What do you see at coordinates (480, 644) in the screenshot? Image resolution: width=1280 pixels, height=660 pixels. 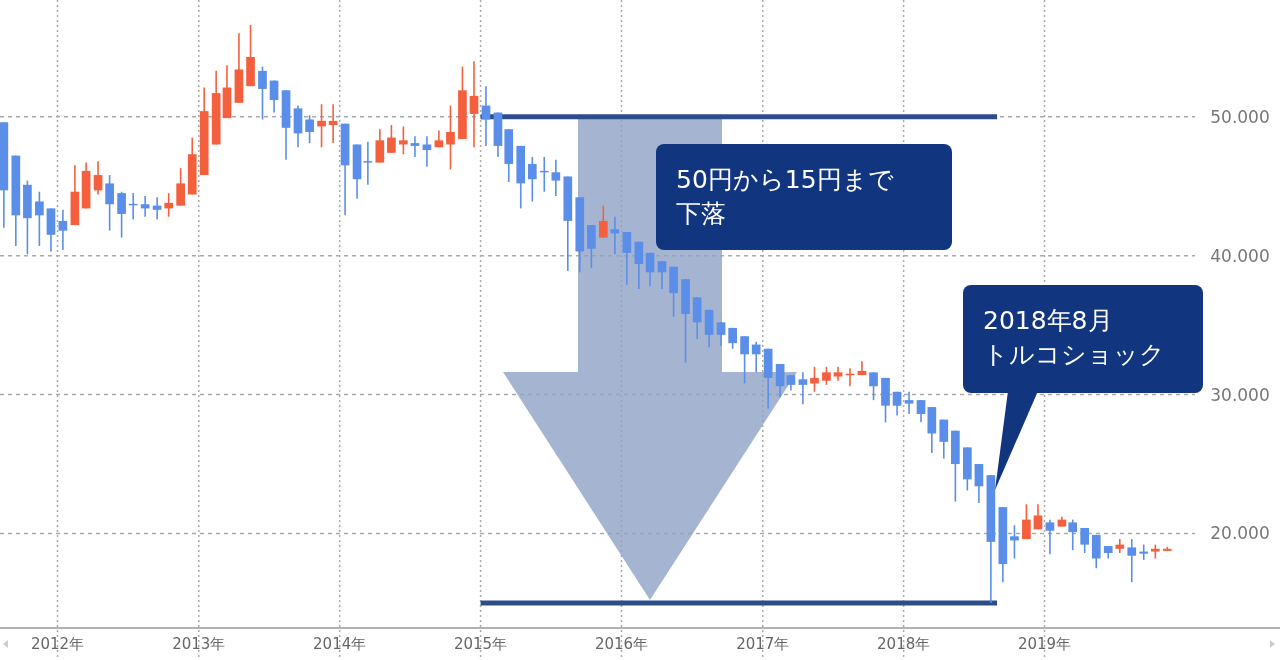 I see `x-tick-label: 2015年` at bounding box center [480, 644].